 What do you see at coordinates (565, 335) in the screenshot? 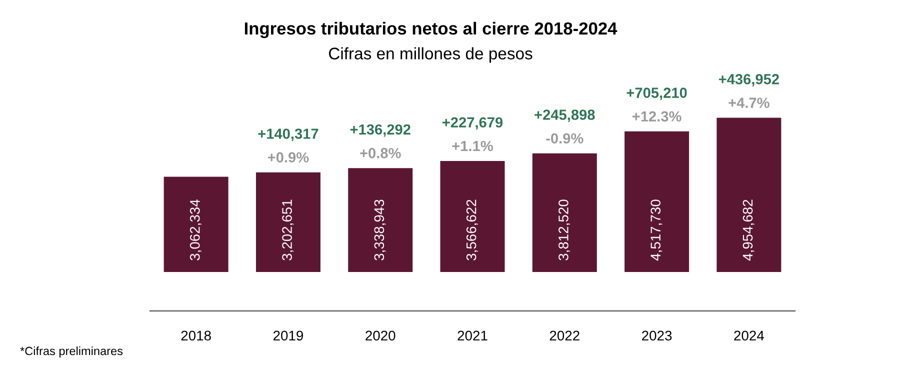
I see `x-tick-label: 2022` at bounding box center [565, 335].